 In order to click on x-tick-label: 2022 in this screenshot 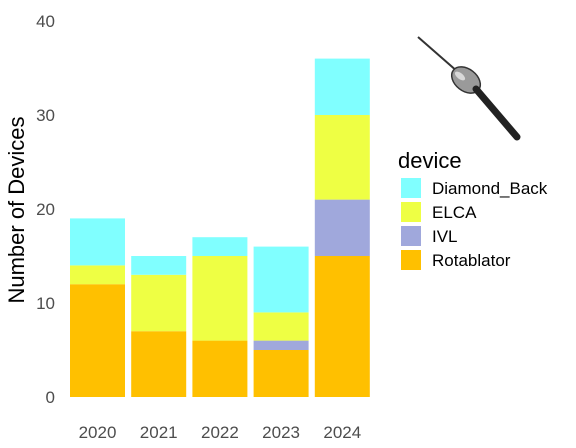, I will do `click(220, 432)`.